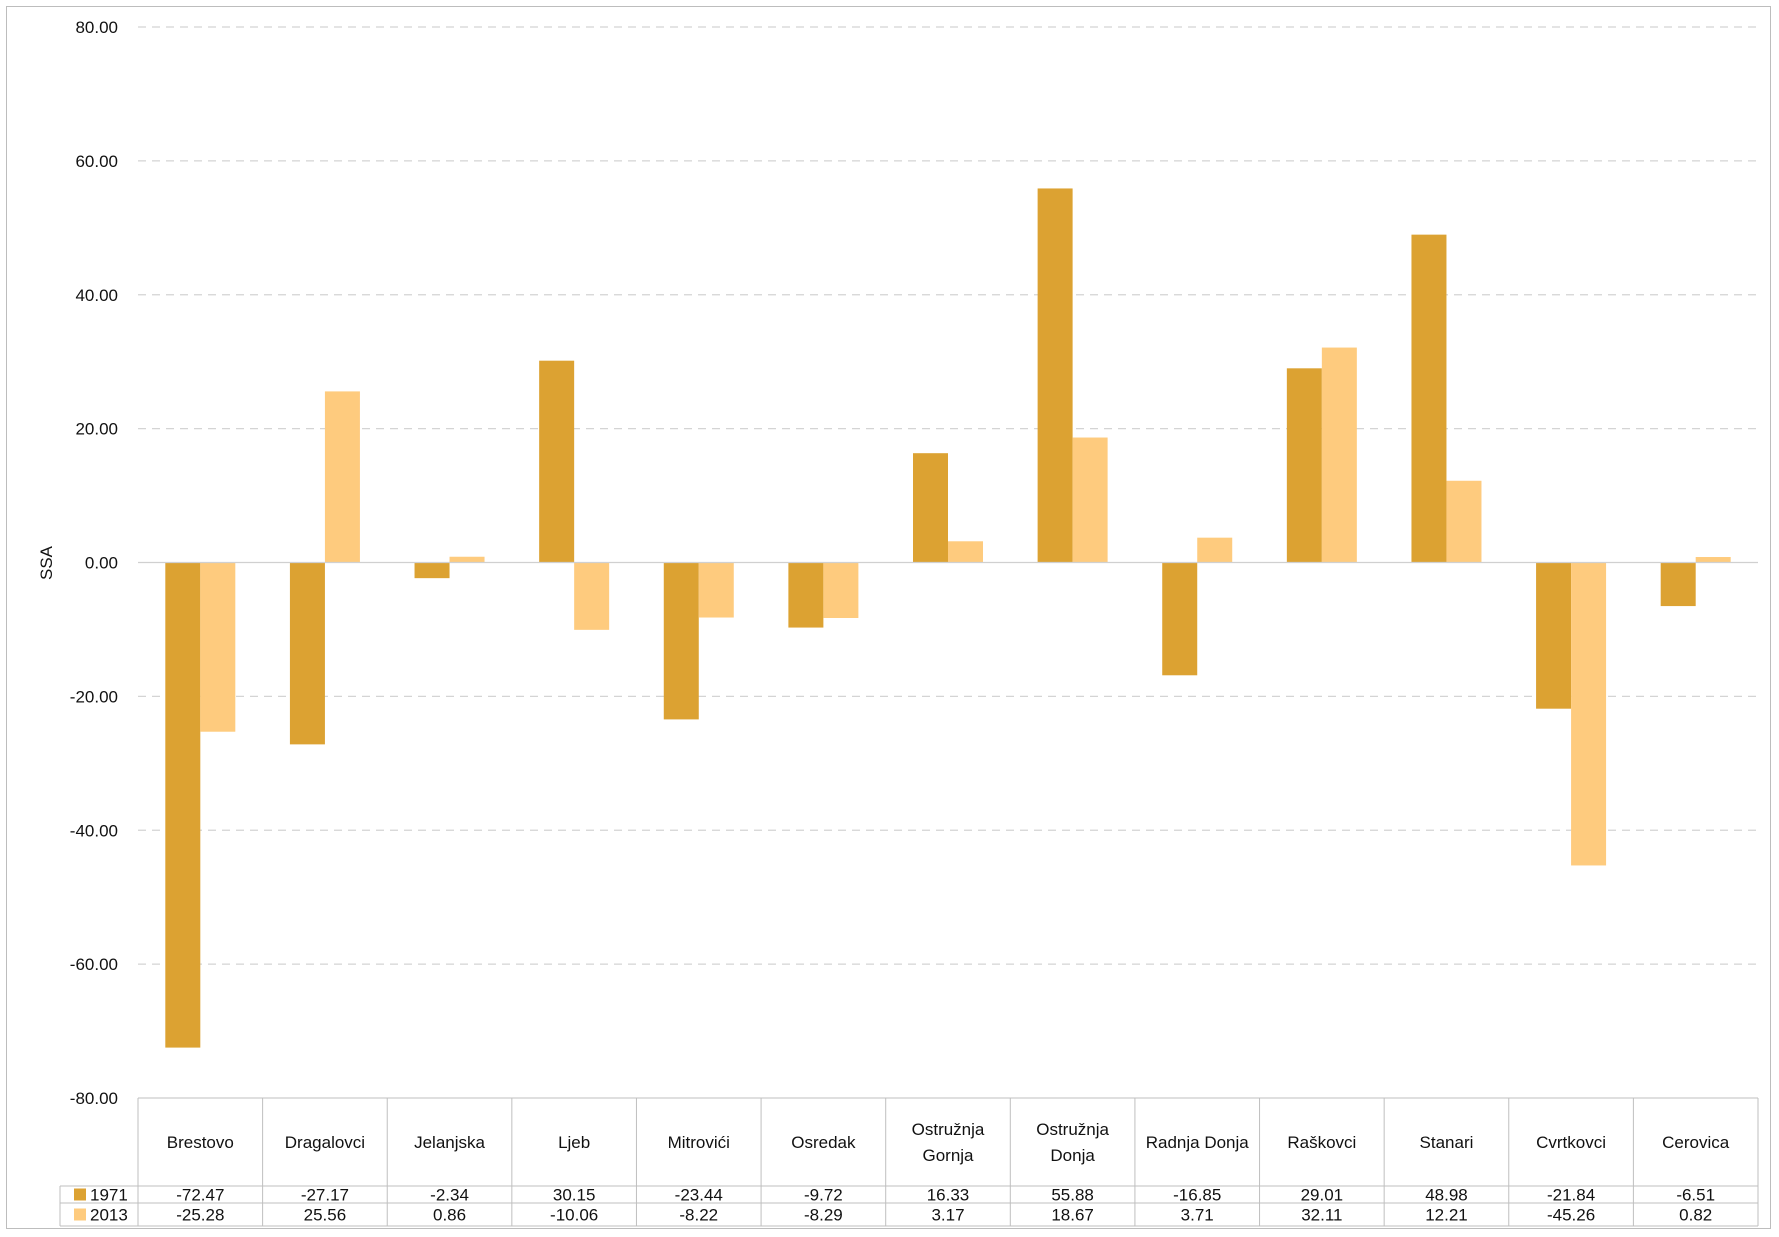 The image size is (1779, 1237). I want to click on data-label: -21.84, so click(1571, 1195).